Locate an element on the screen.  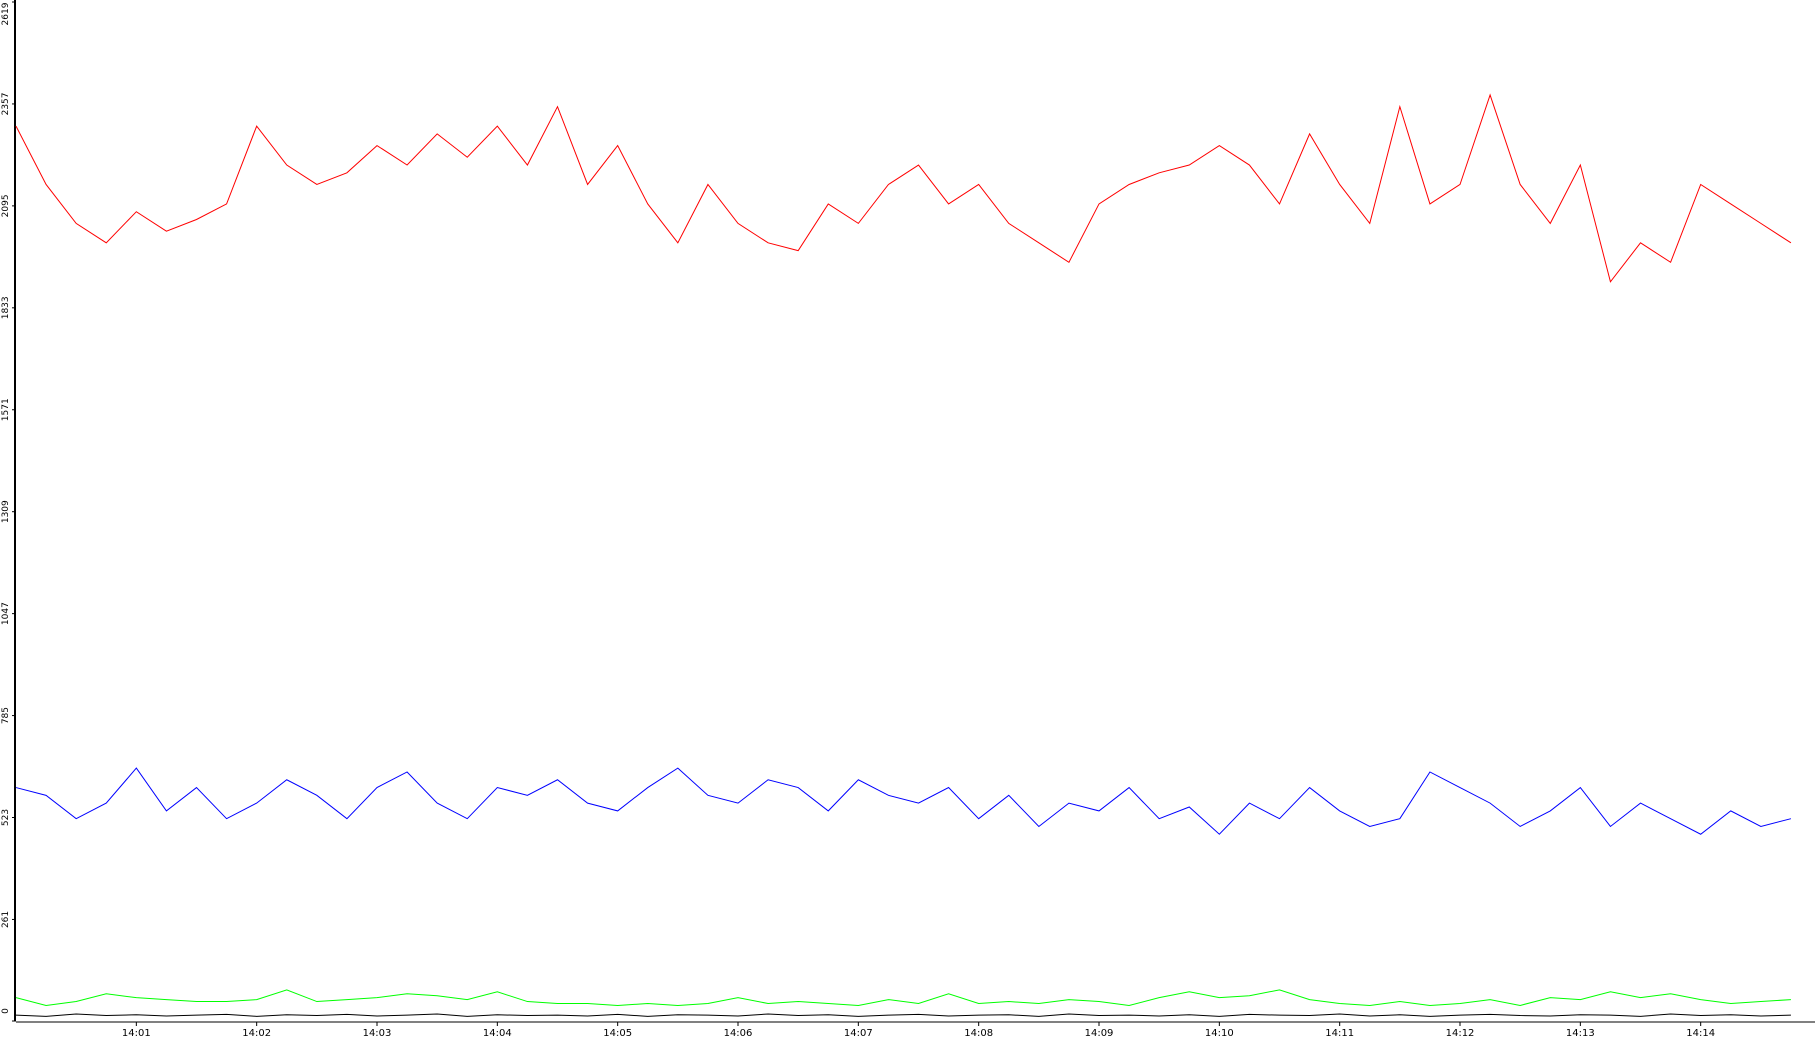
x-tick-label: 14:04 is located at coordinates (497, 1033).